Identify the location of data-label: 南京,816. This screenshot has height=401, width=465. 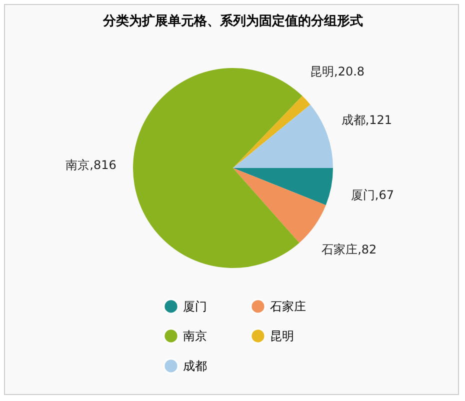
(91, 165).